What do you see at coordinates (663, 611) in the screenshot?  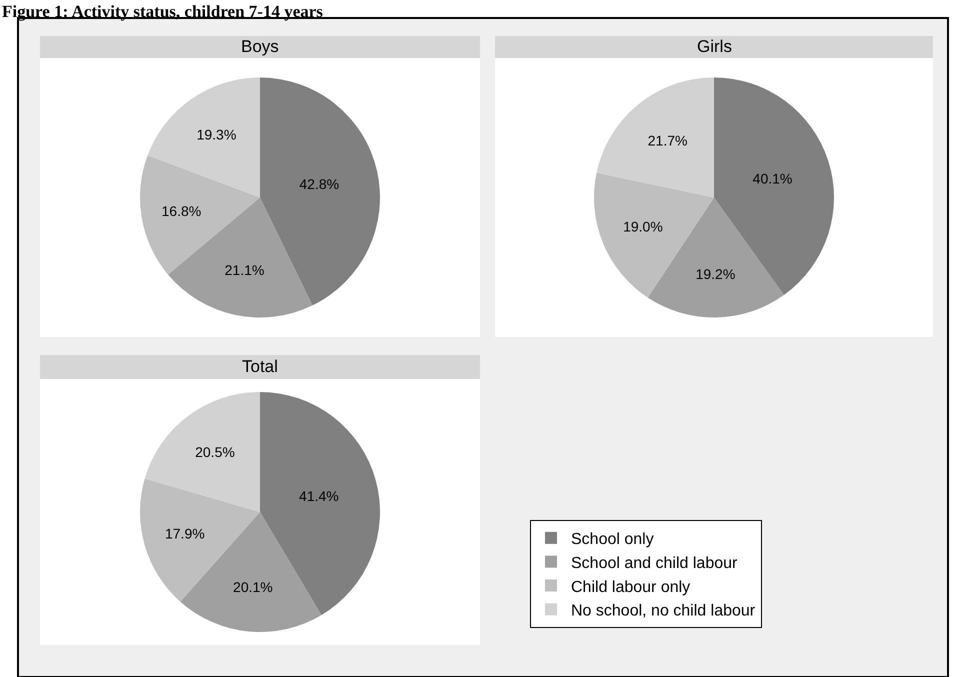 I see `legend-label: No school, no child labour` at bounding box center [663, 611].